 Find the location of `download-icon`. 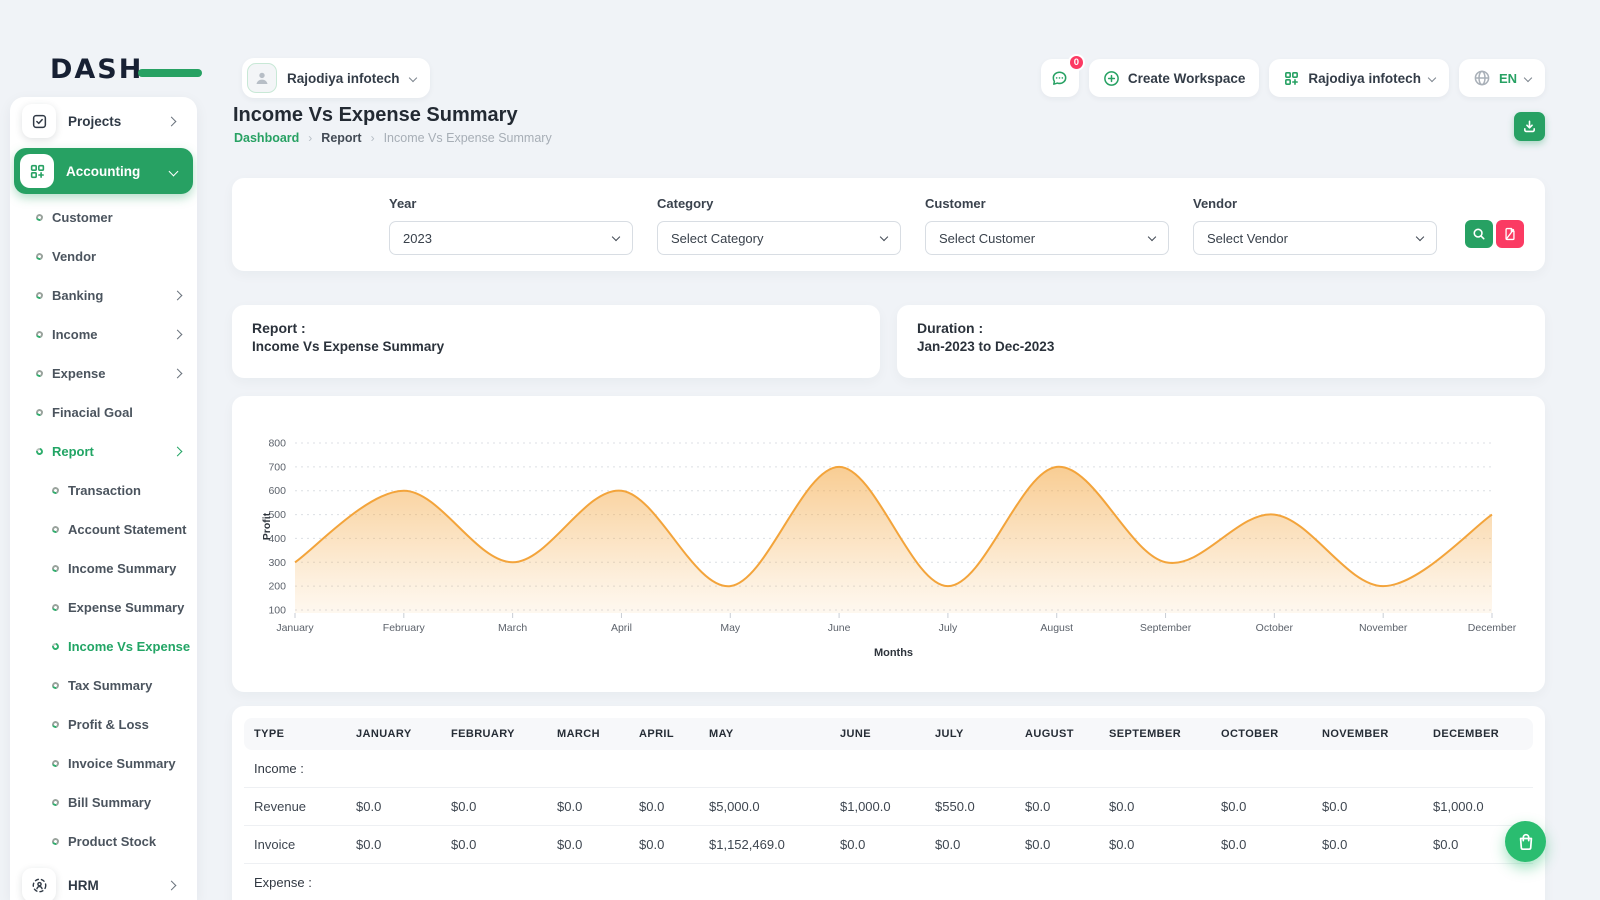

download-icon is located at coordinates (1529, 126).